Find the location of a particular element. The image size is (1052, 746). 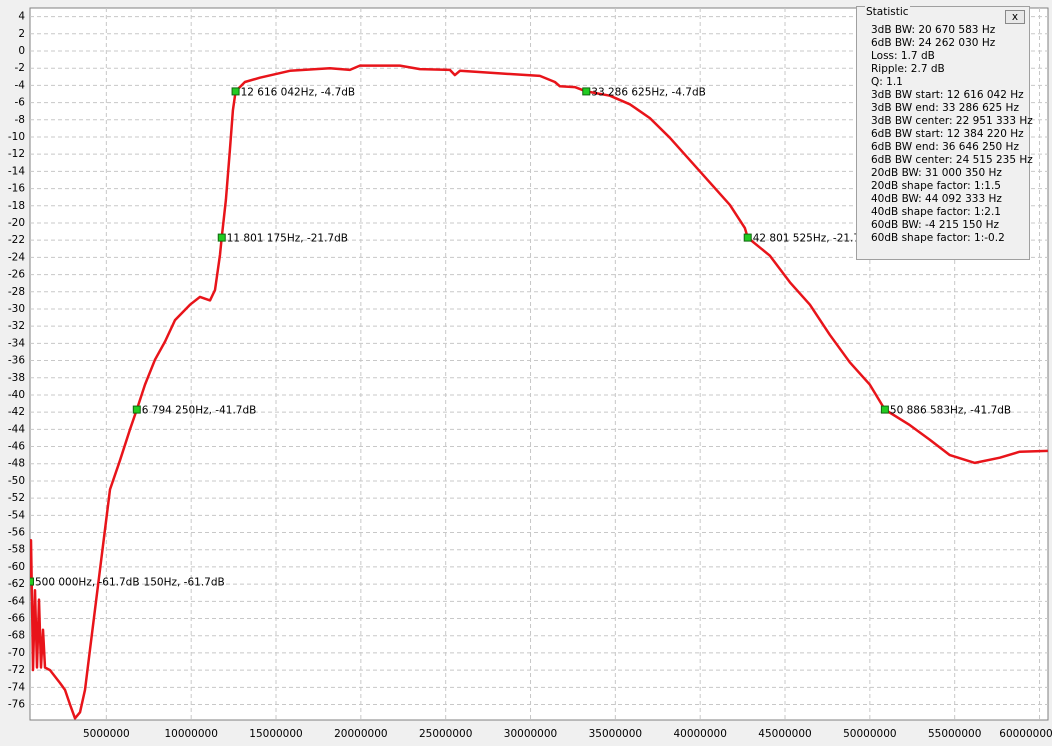

y-tick-label: -16 is located at coordinates (16, 189).